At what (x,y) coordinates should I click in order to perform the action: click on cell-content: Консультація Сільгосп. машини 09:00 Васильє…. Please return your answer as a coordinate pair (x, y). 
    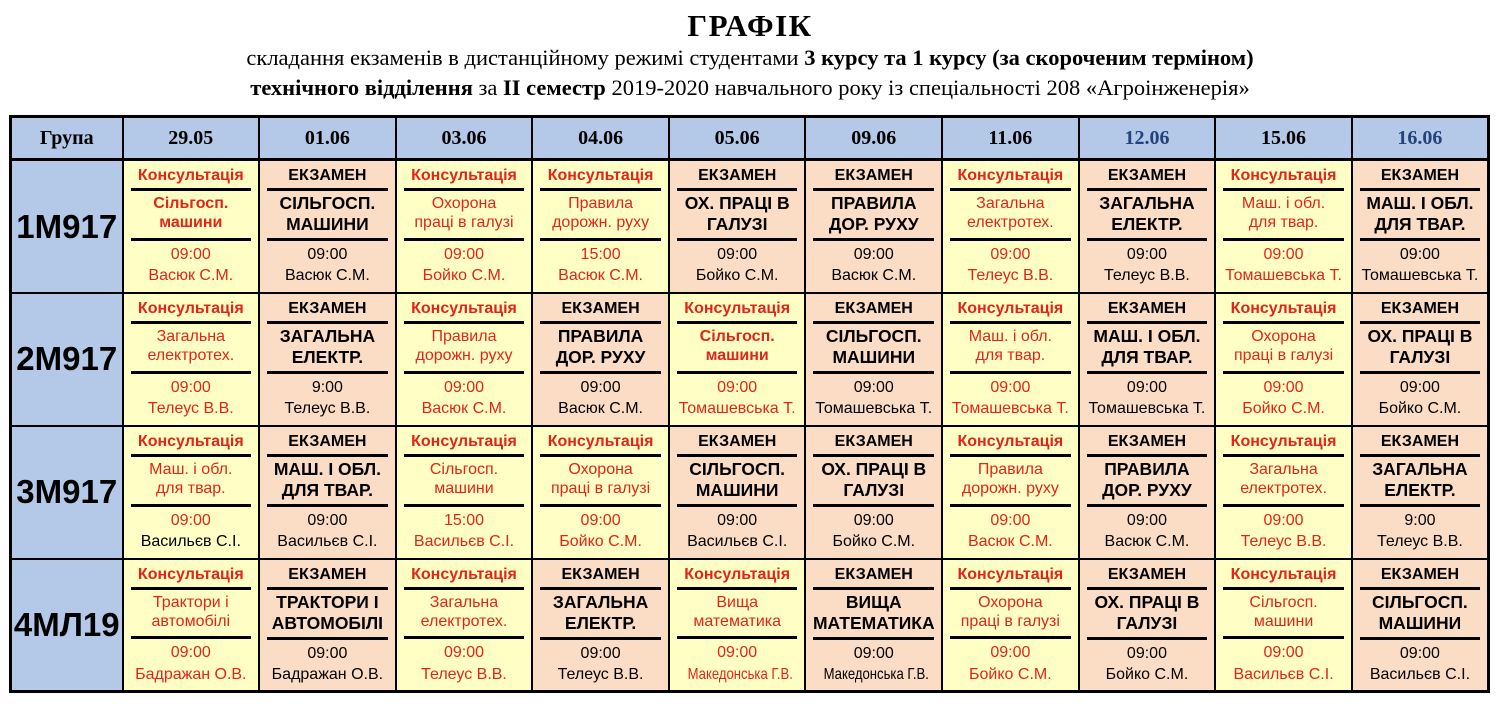
    Looking at the image, I should click on (1283, 625).